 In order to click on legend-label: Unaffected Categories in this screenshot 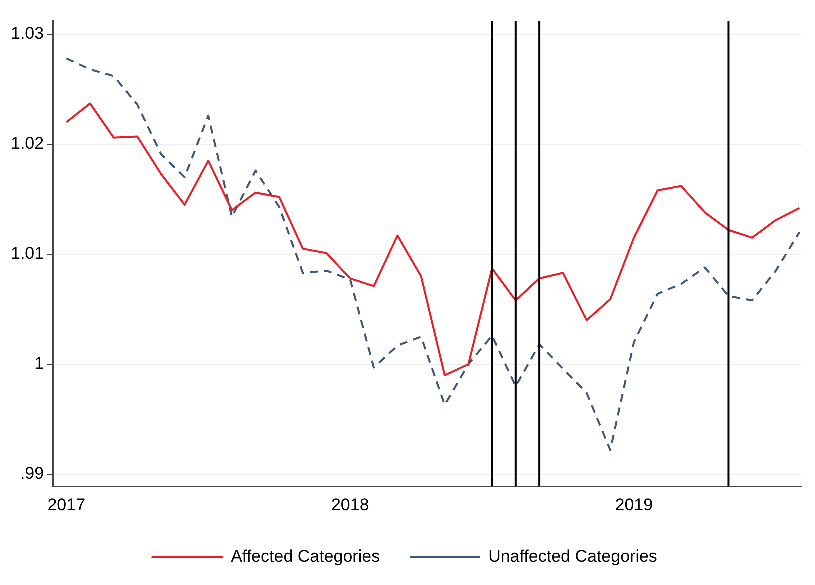, I will do `click(573, 556)`.